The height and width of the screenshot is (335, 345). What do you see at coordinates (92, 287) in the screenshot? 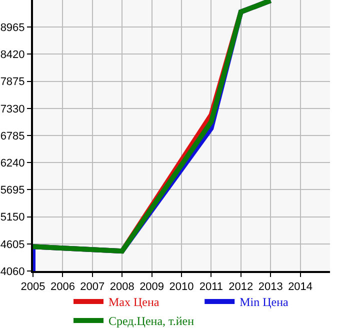
I see `x-tick-label: 2007` at bounding box center [92, 287].